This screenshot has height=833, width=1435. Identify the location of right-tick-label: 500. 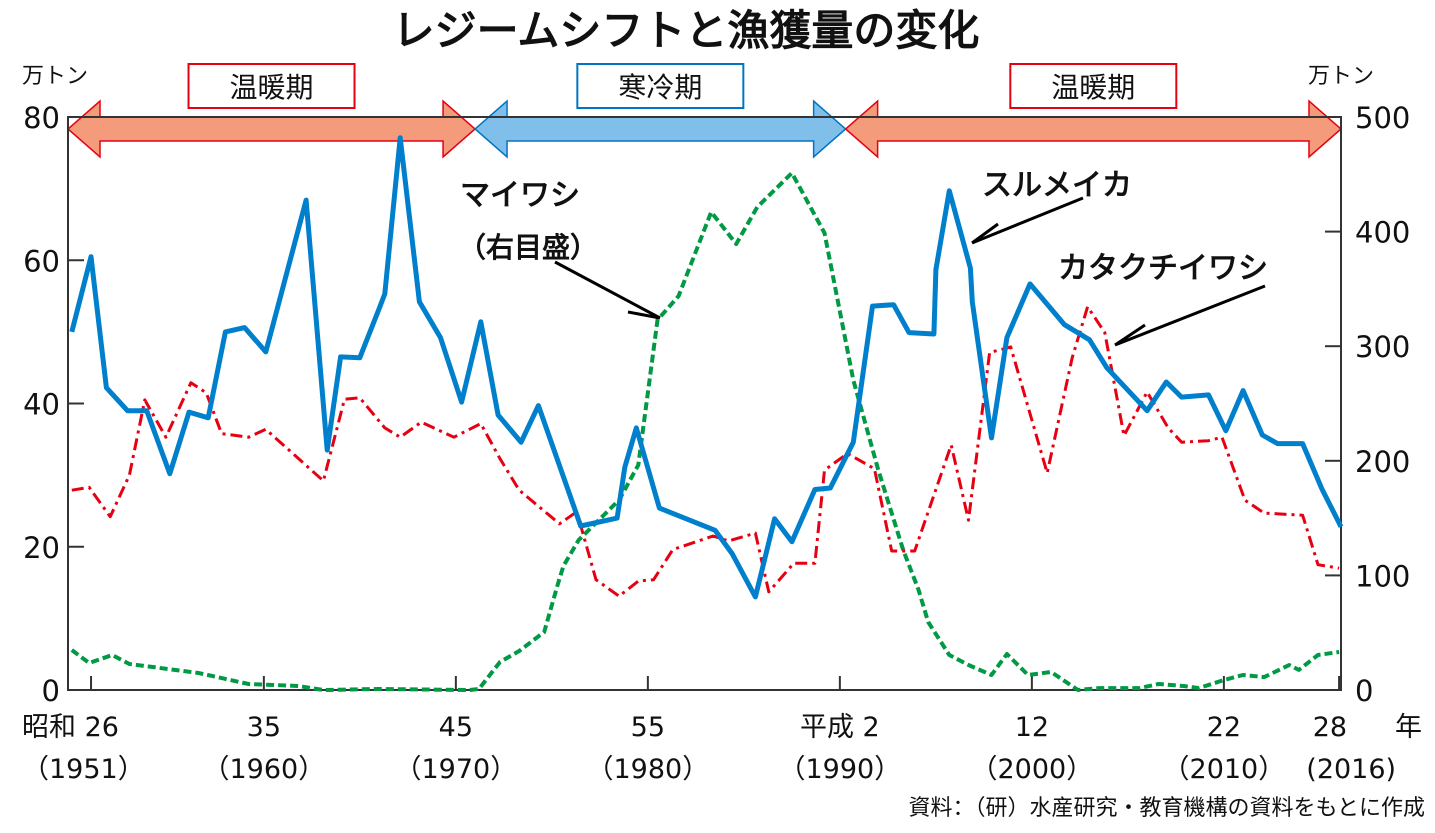
(1382, 118).